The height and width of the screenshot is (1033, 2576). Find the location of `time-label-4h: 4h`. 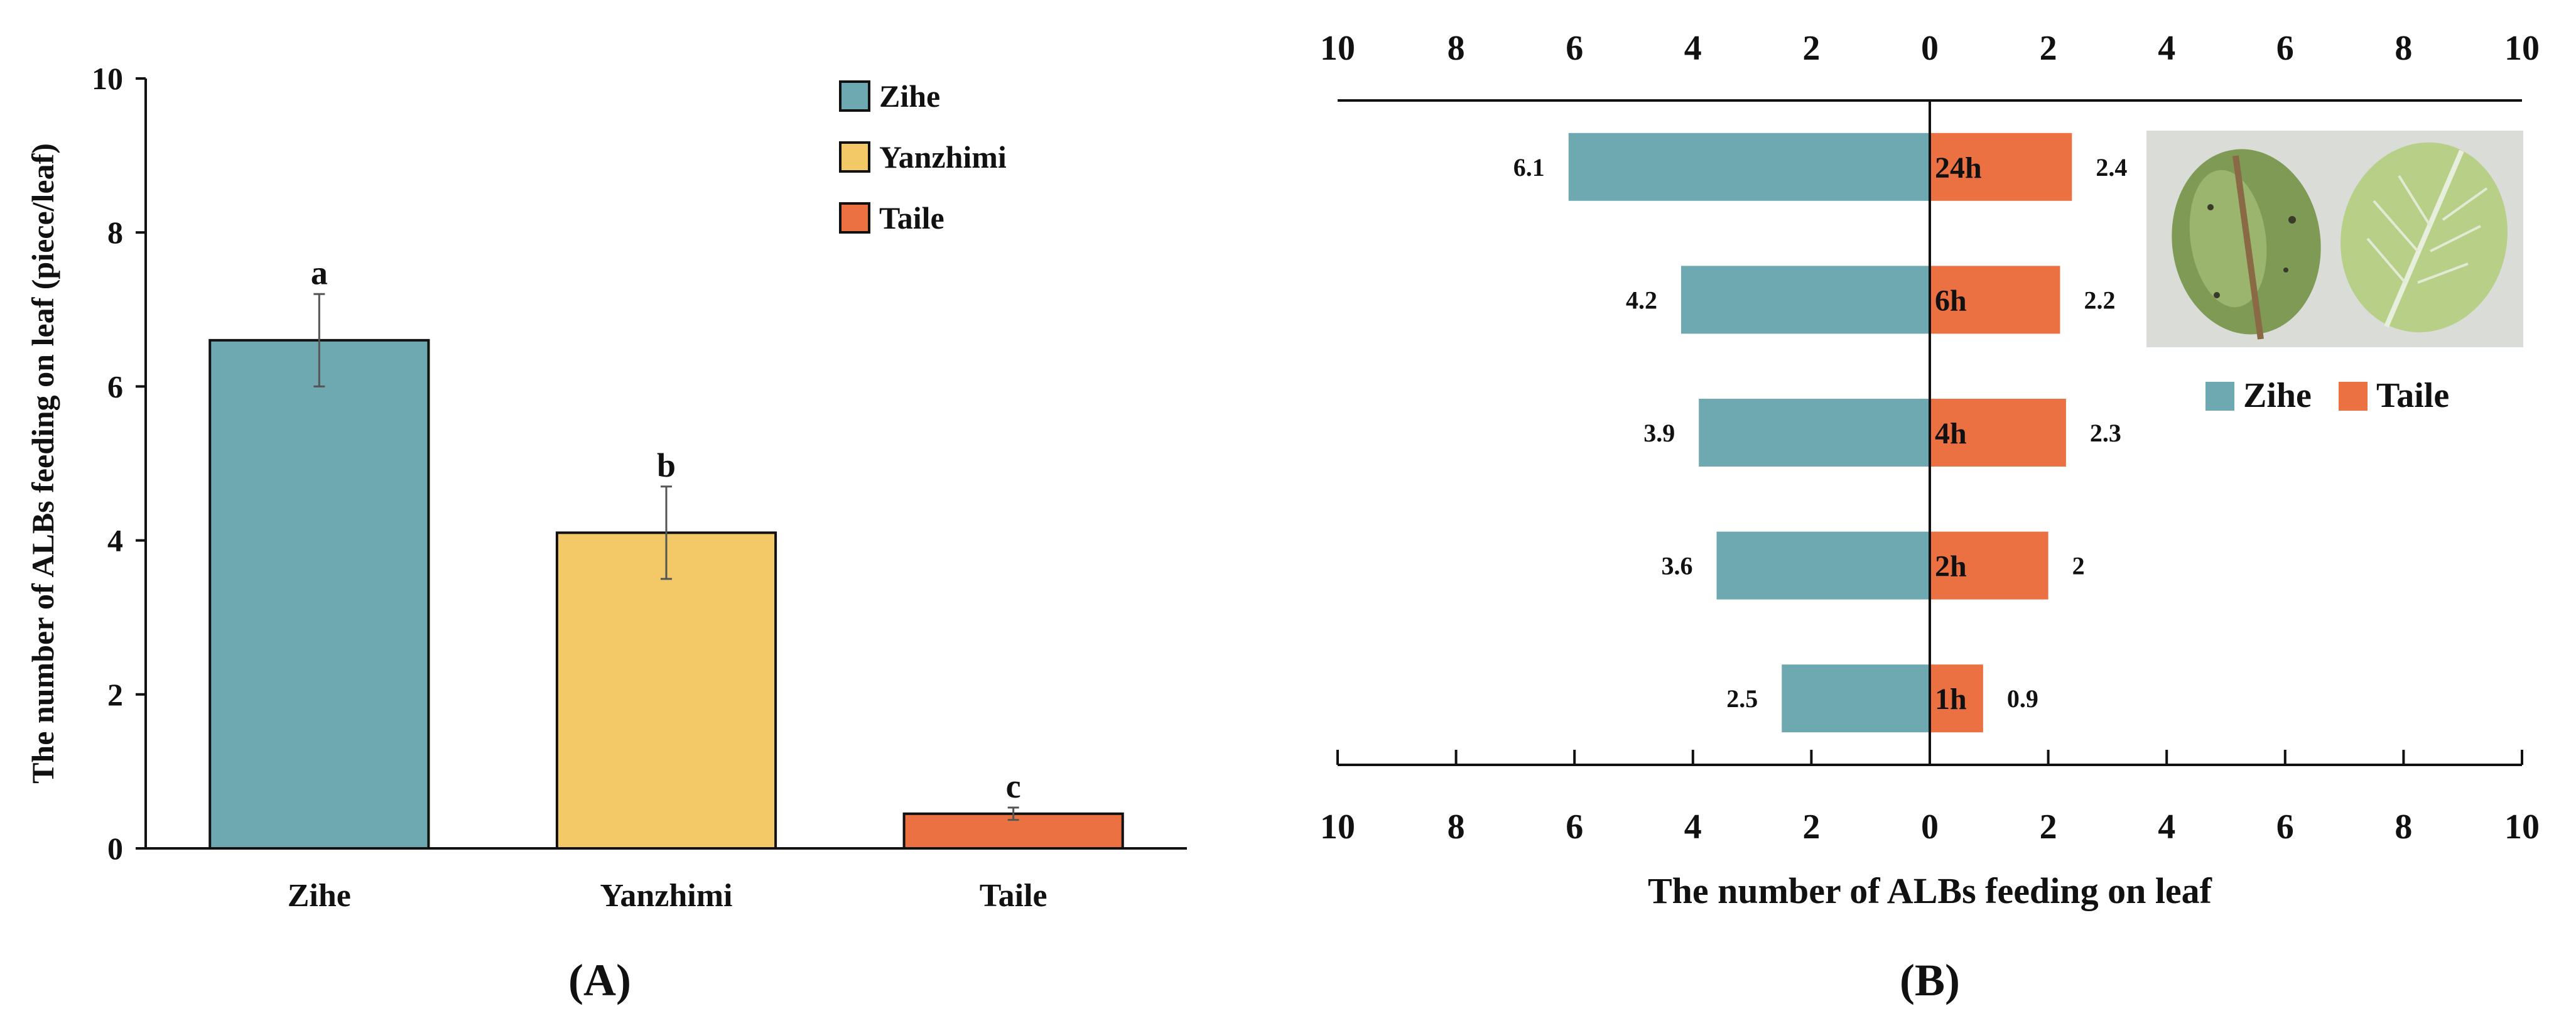

time-label-4h: 4h is located at coordinates (1951, 433).